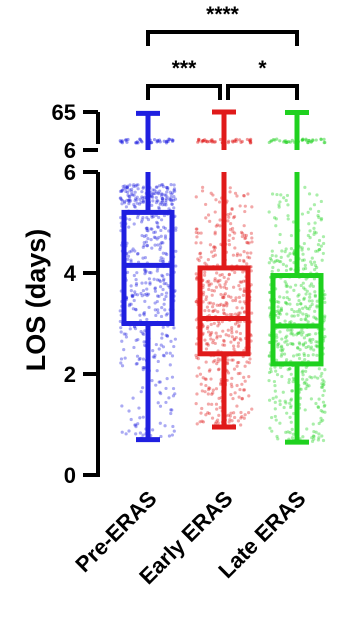 This screenshot has height=620, width=341. I want to click on y-tick-label: 65, so click(64, 112).